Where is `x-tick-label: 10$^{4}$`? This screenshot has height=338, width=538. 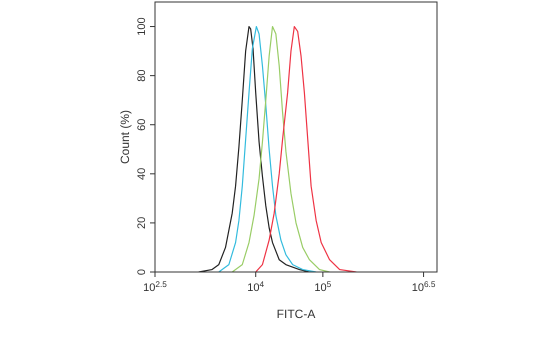 x-tick-label: 10$^{4}$ is located at coordinates (256, 287).